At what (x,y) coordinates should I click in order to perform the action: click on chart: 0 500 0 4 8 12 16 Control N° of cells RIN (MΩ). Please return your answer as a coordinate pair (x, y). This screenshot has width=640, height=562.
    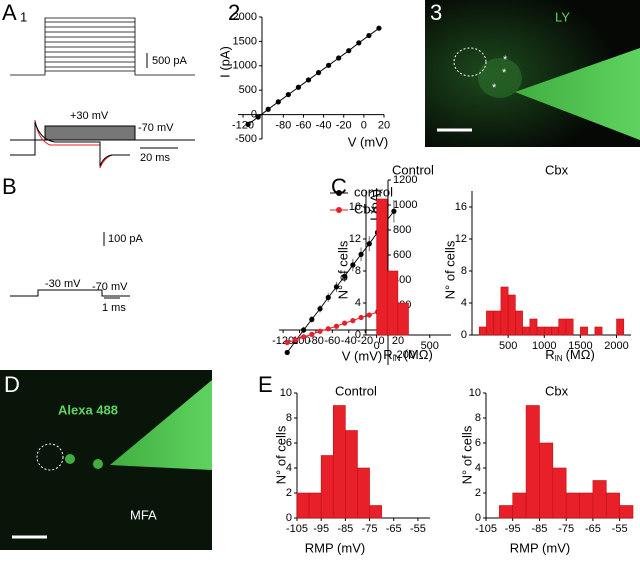
    Looking at the image, I should click on (393, 262).